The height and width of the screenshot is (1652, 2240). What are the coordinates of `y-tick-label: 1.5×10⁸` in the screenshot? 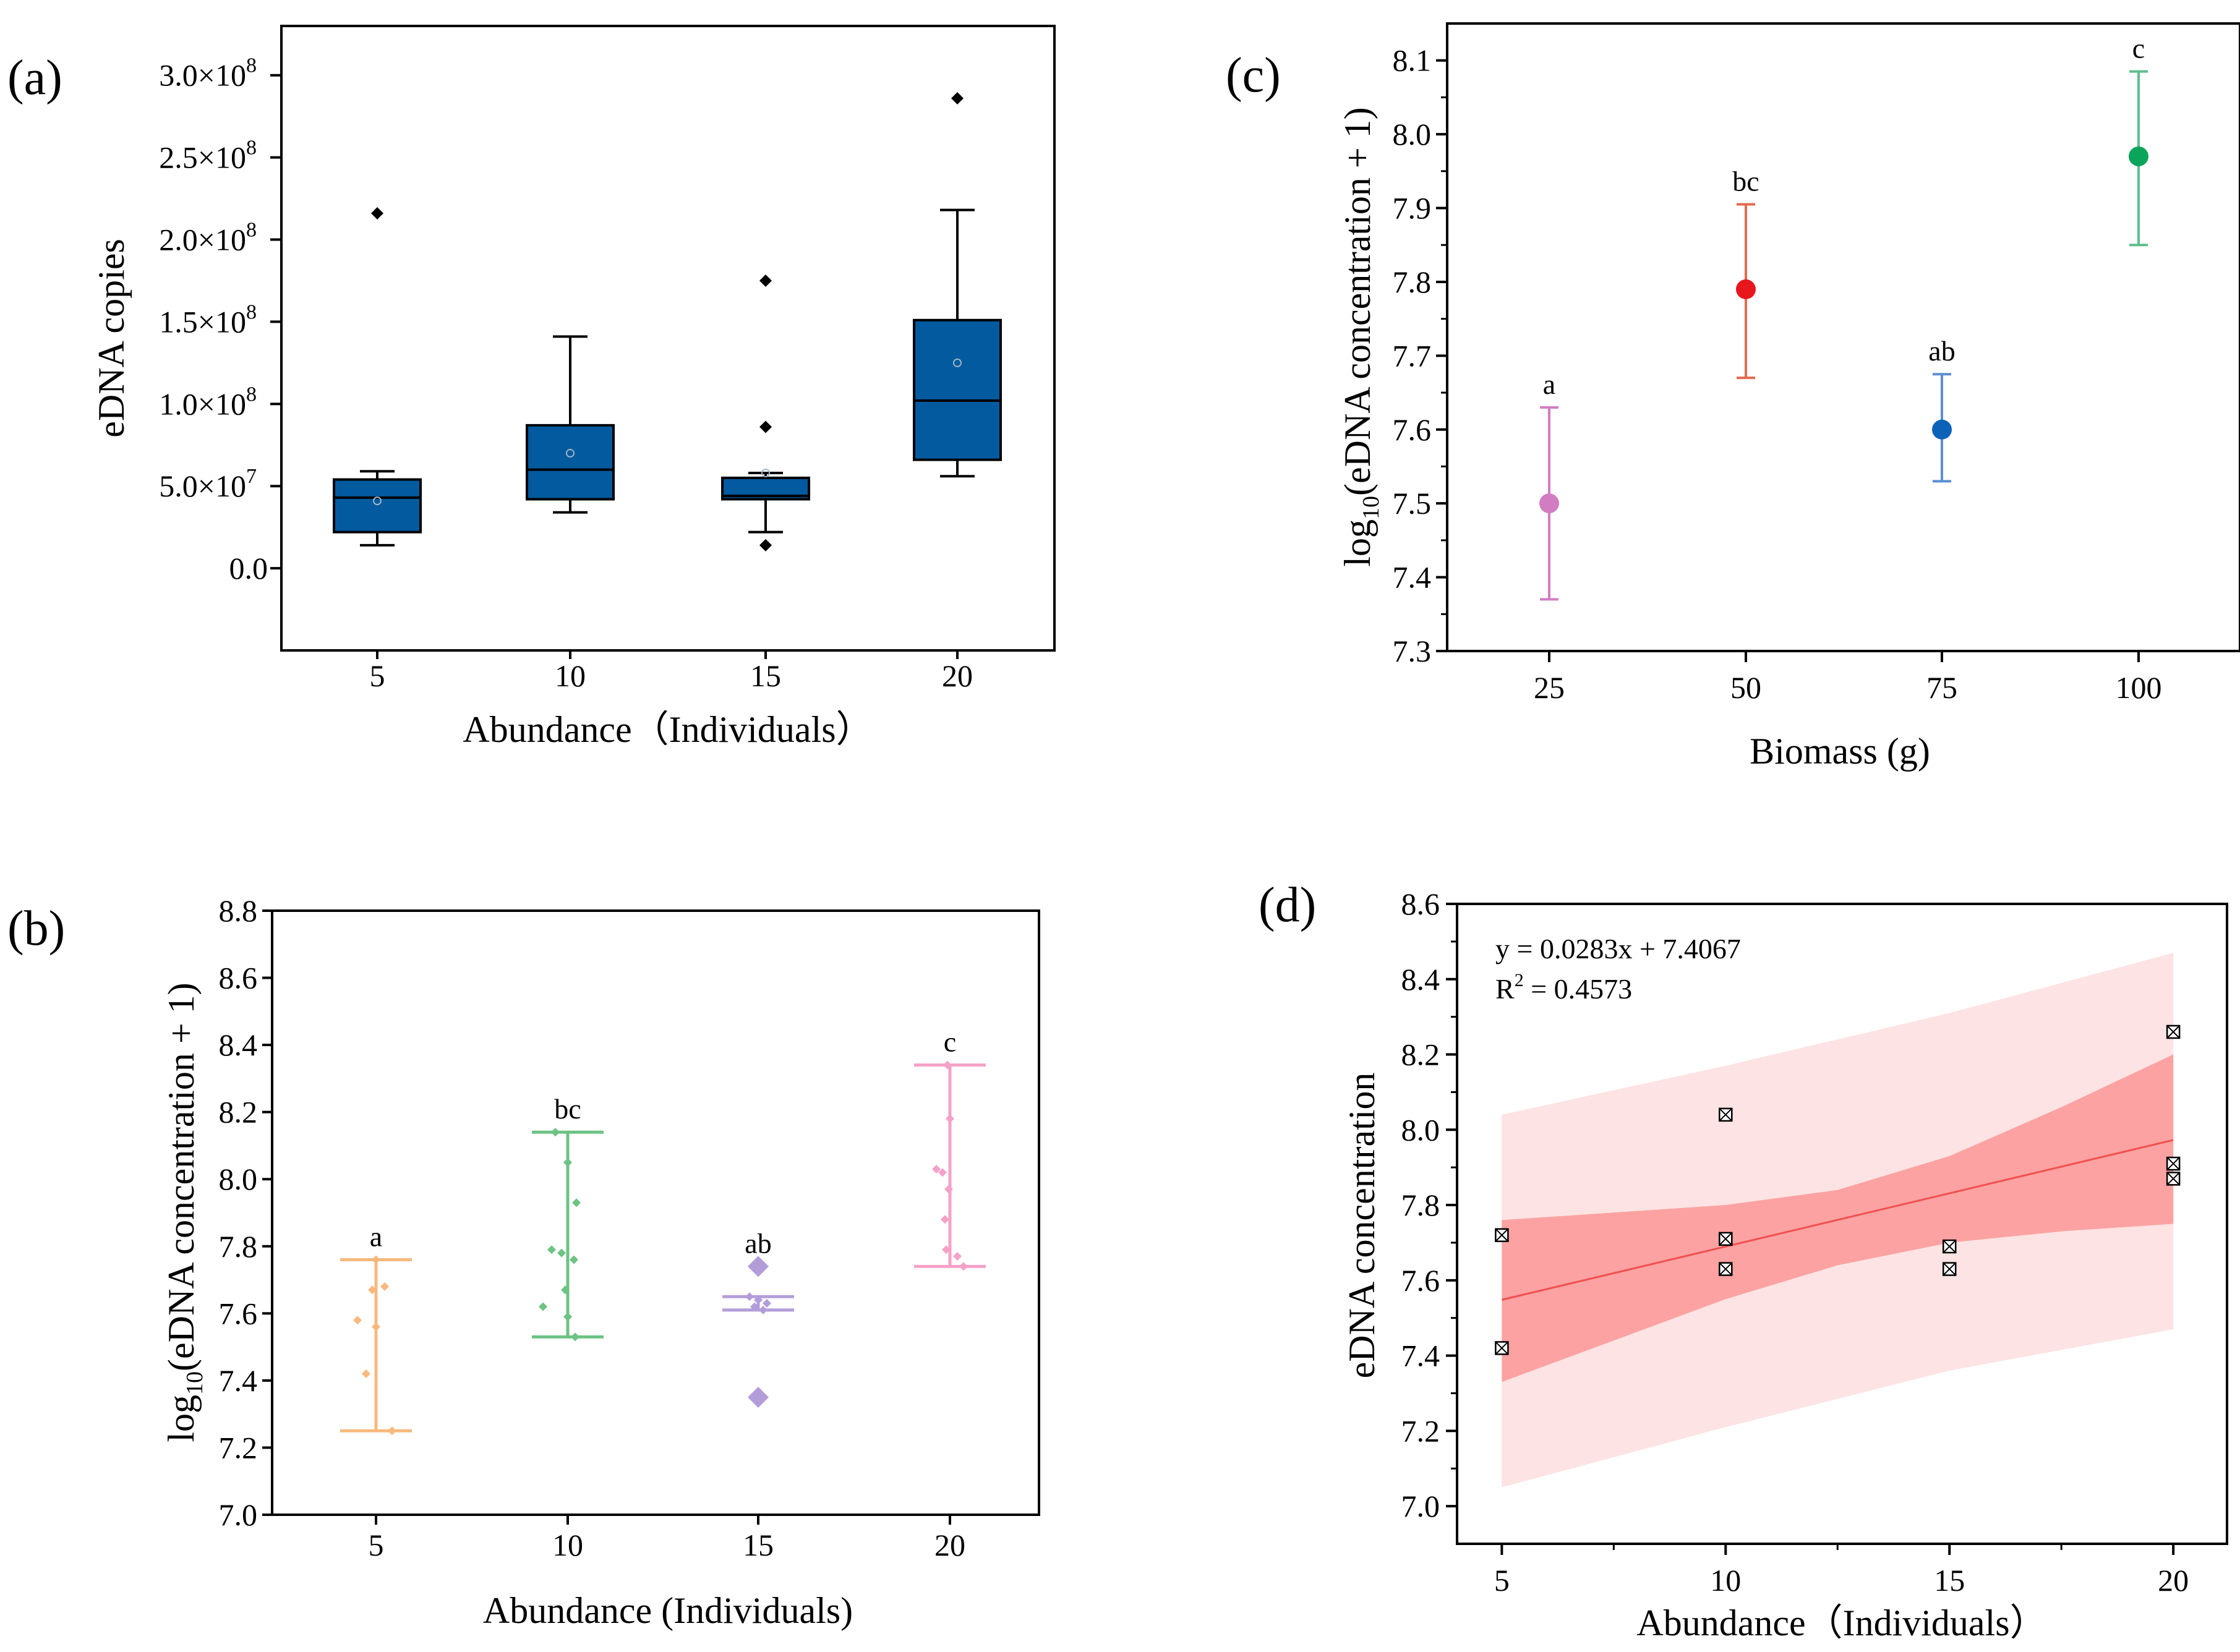 It's located at (208, 319).